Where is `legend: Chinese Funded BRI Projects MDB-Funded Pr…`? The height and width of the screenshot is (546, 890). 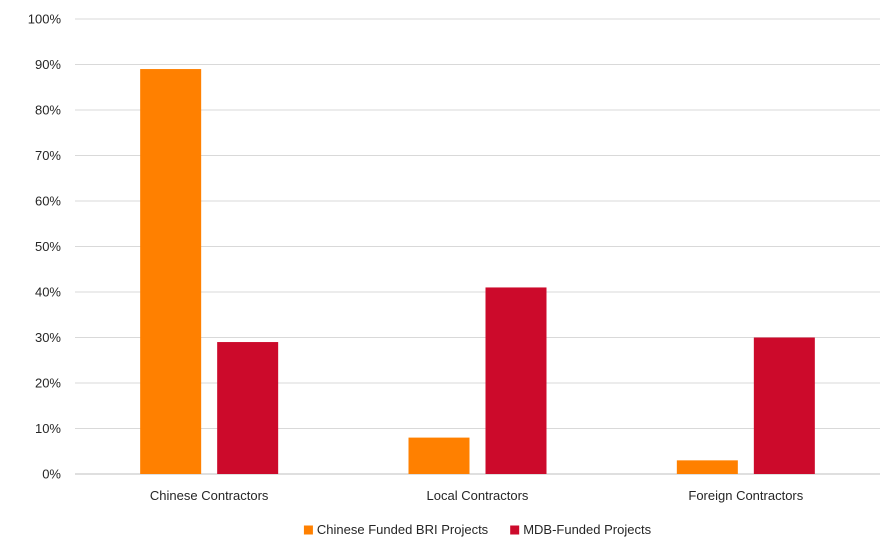 legend: Chinese Funded BRI Projects MDB-Funded Pr… is located at coordinates (477, 529).